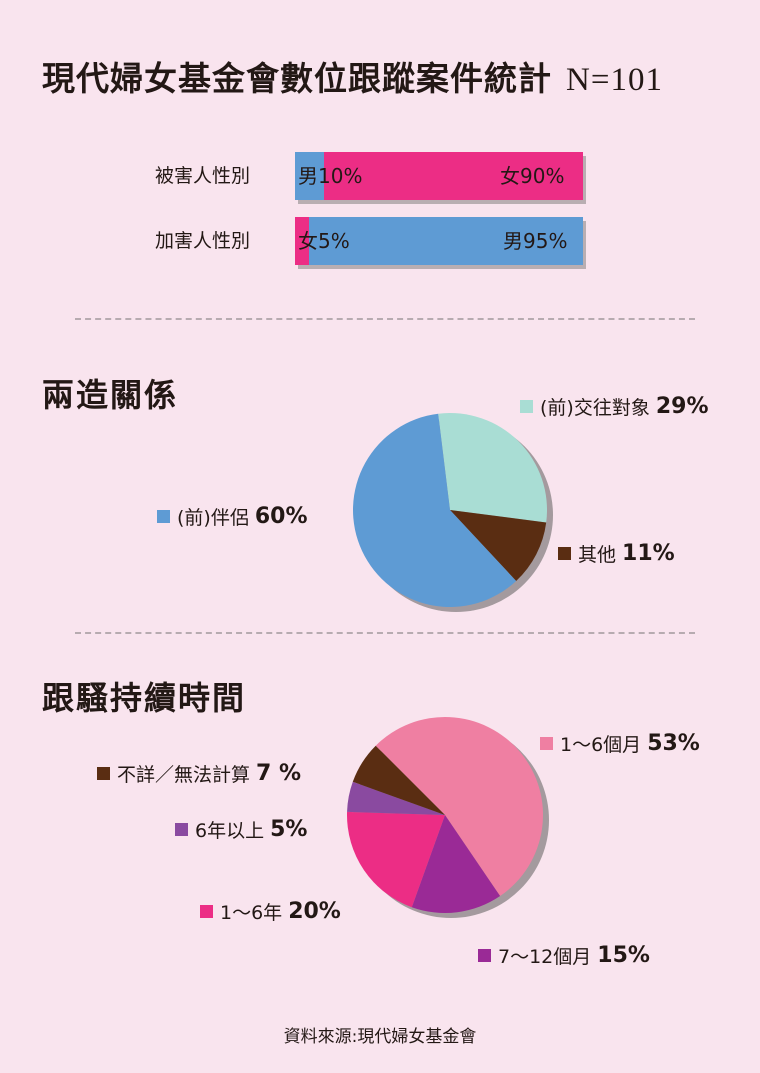 The height and width of the screenshot is (1073, 760). I want to click on victim-gender-row: 被害人性別 男10% 女90%, so click(380, 176).